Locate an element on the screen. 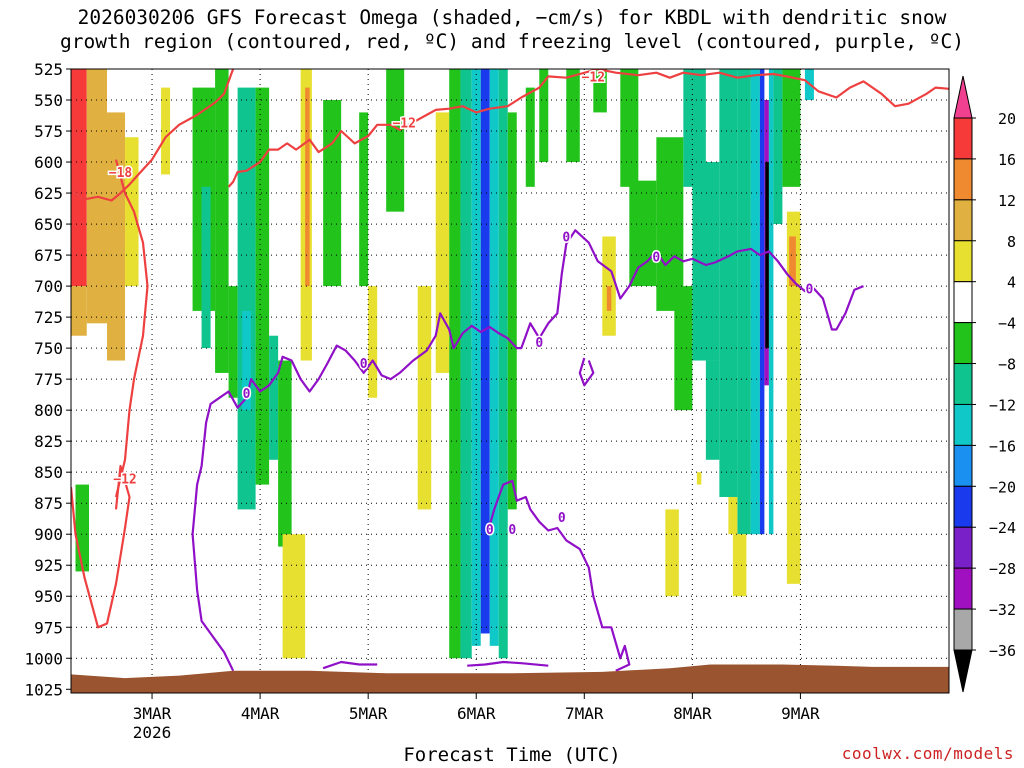  colorbar-label: −16 is located at coordinates (1002, 446).